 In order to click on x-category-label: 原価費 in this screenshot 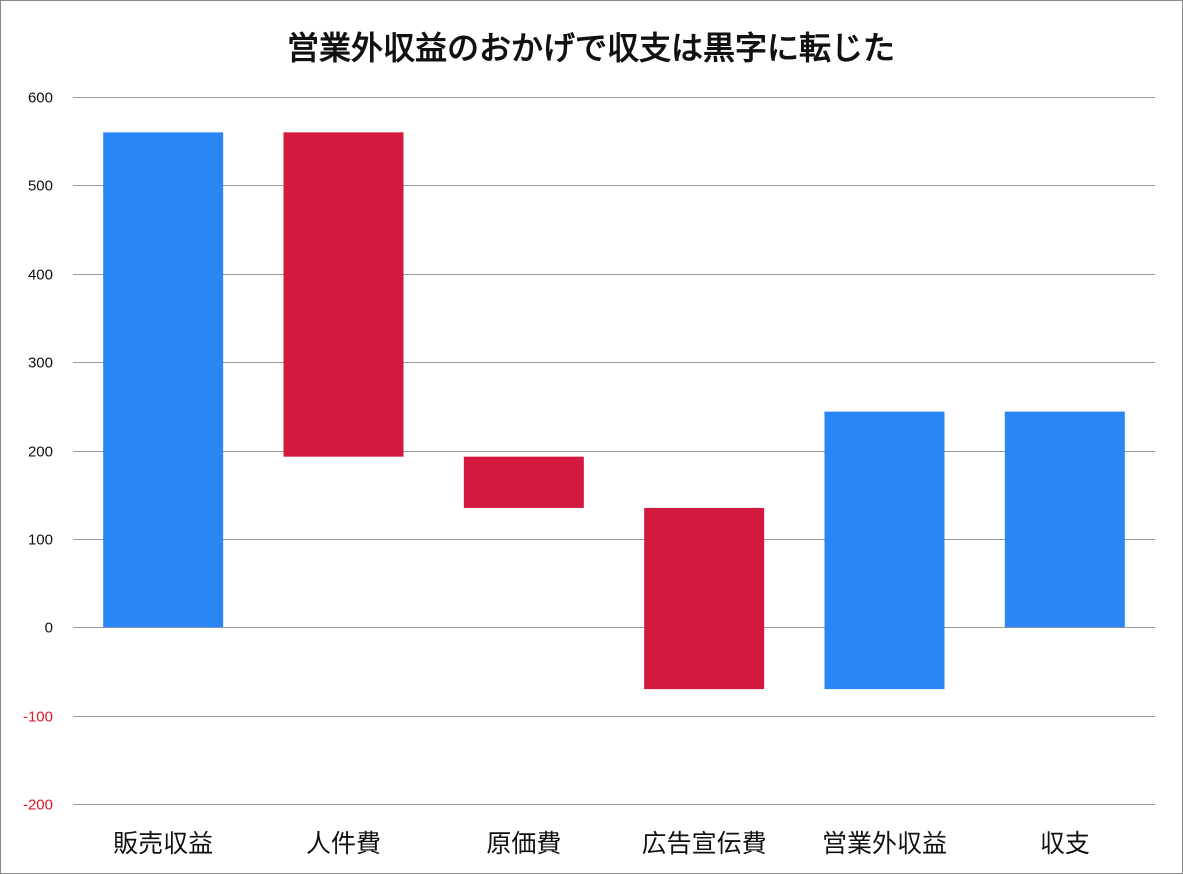, I will do `click(523, 843)`.